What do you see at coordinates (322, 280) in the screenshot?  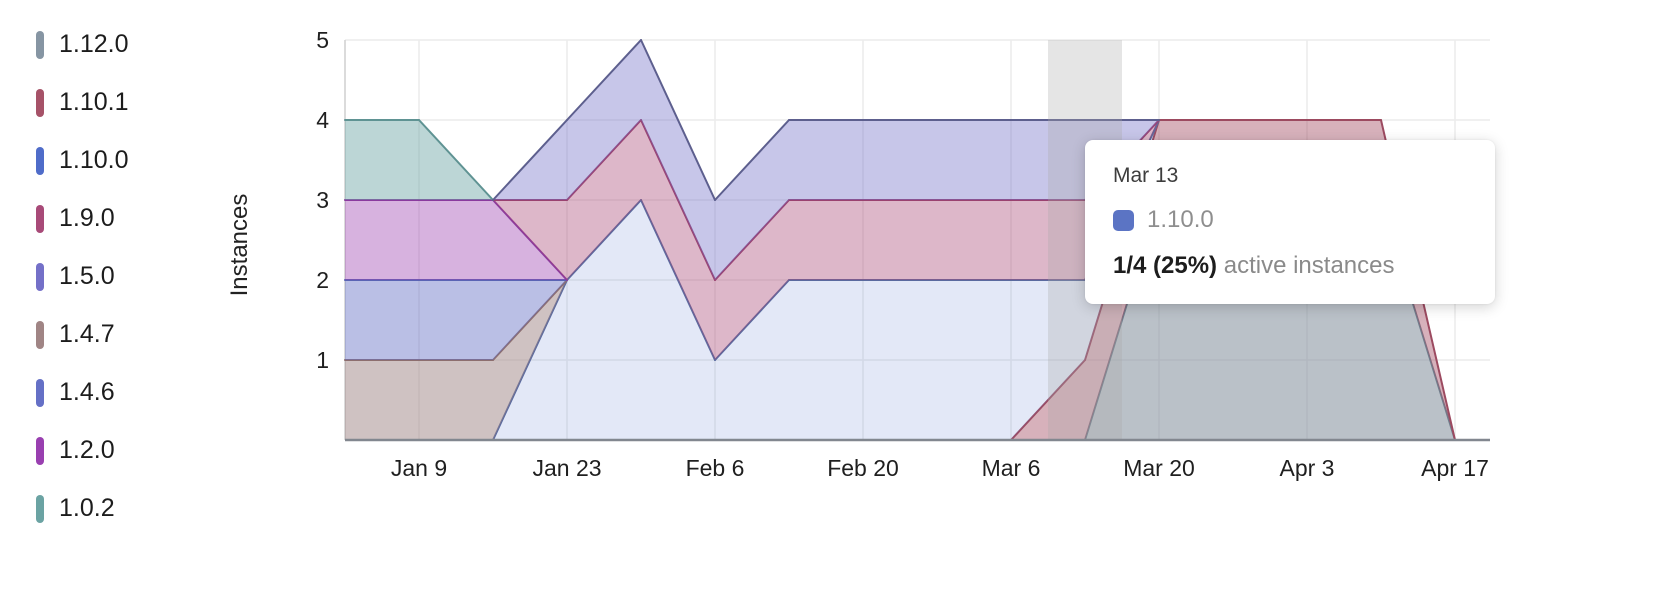 I see `y-tick-label: 2` at bounding box center [322, 280].